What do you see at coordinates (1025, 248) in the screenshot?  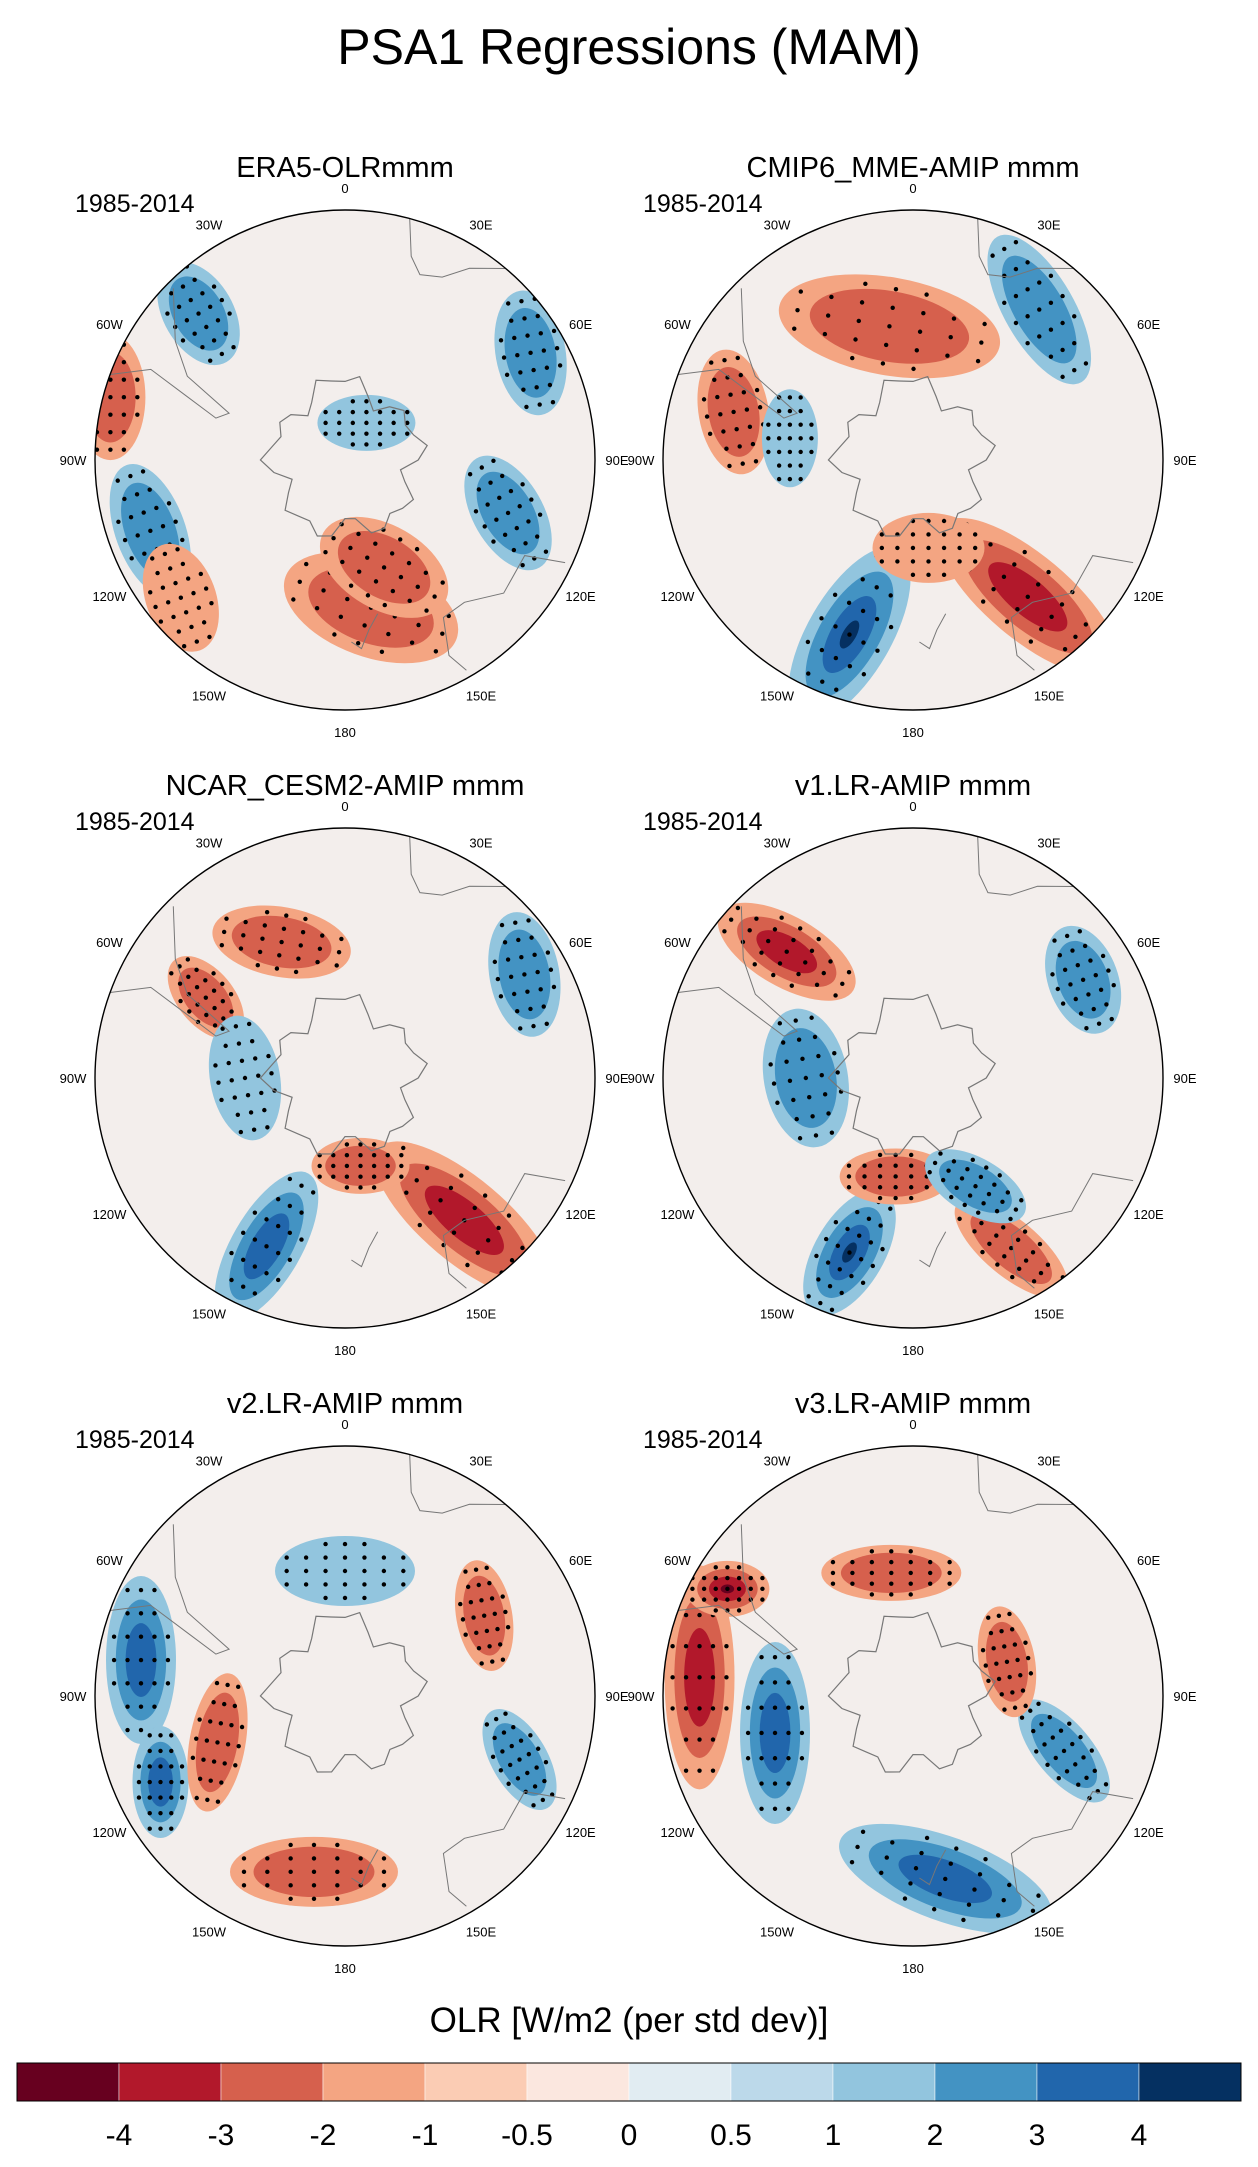 I see `africa-coastline` at bounding box center [1025, 248].